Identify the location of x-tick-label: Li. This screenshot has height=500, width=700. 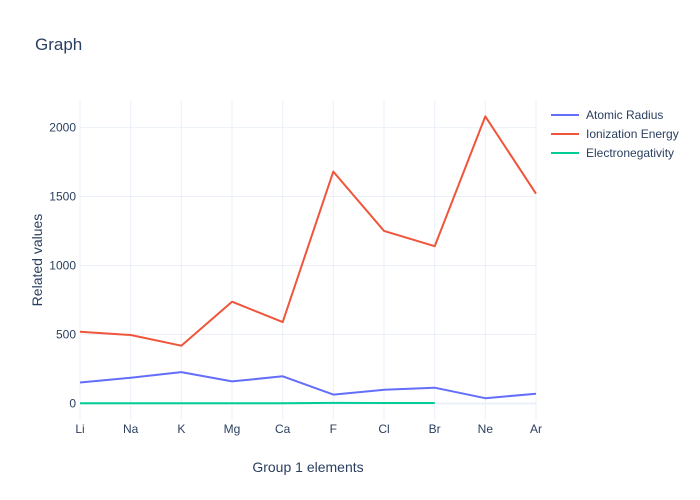
(79, 429).